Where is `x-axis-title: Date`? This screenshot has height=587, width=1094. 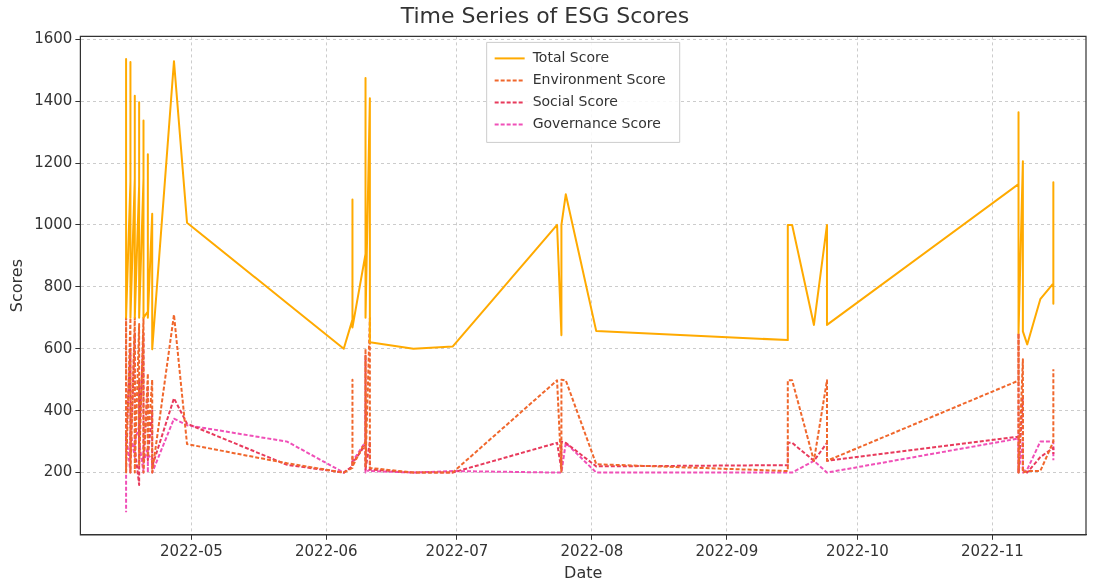
x-axis-title: Date is located at coordinates (583, 572).